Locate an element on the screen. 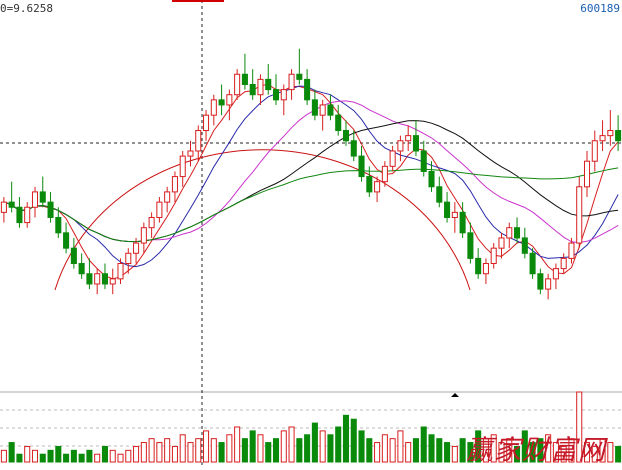  top-red-marker is located at coordinates (198, 1).